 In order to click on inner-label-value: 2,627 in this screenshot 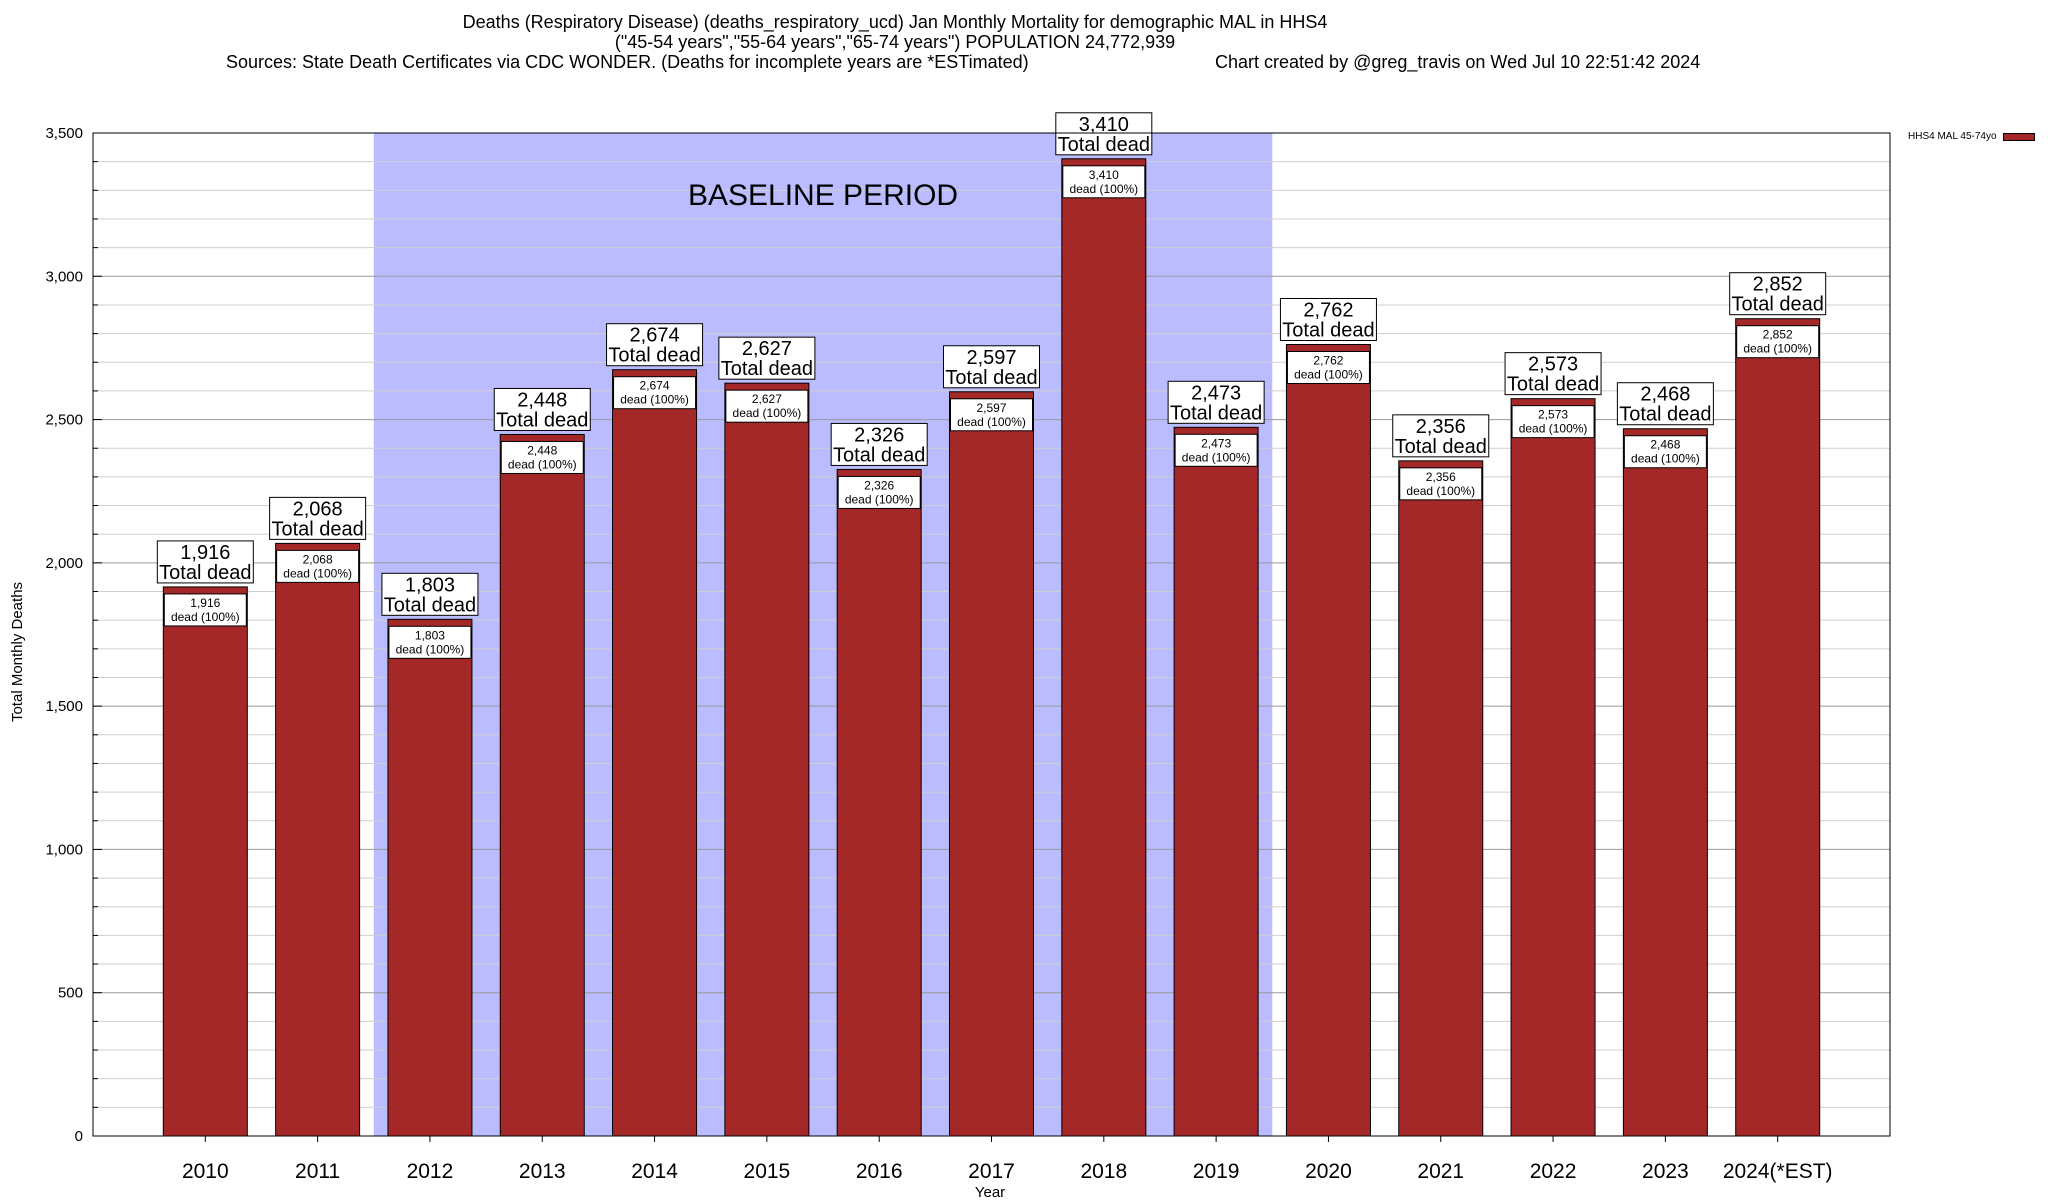, I will do `click(767, 399)`.